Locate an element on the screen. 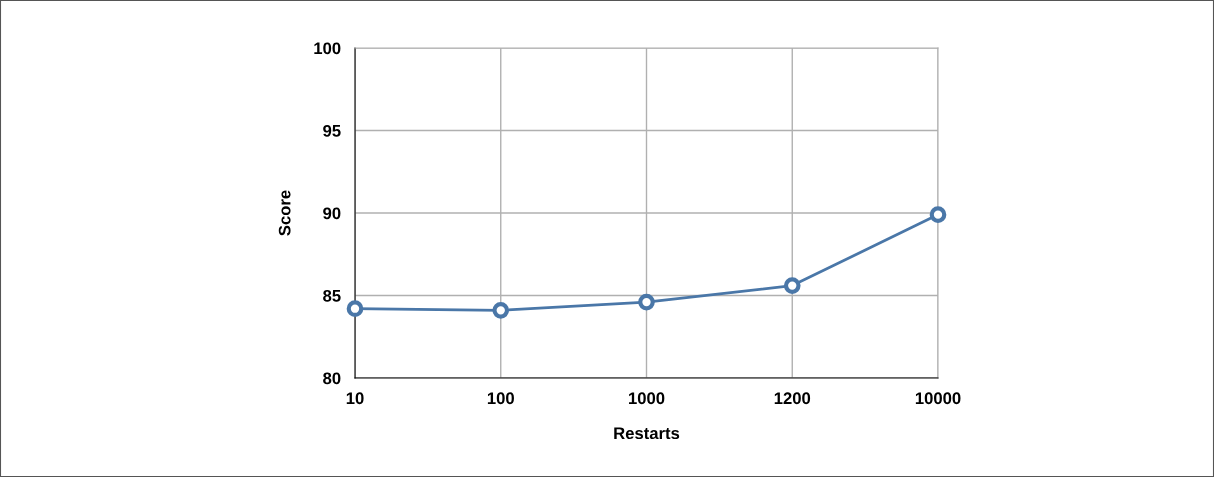  y-tick-label: 100 is located at coordinates (327, 48).